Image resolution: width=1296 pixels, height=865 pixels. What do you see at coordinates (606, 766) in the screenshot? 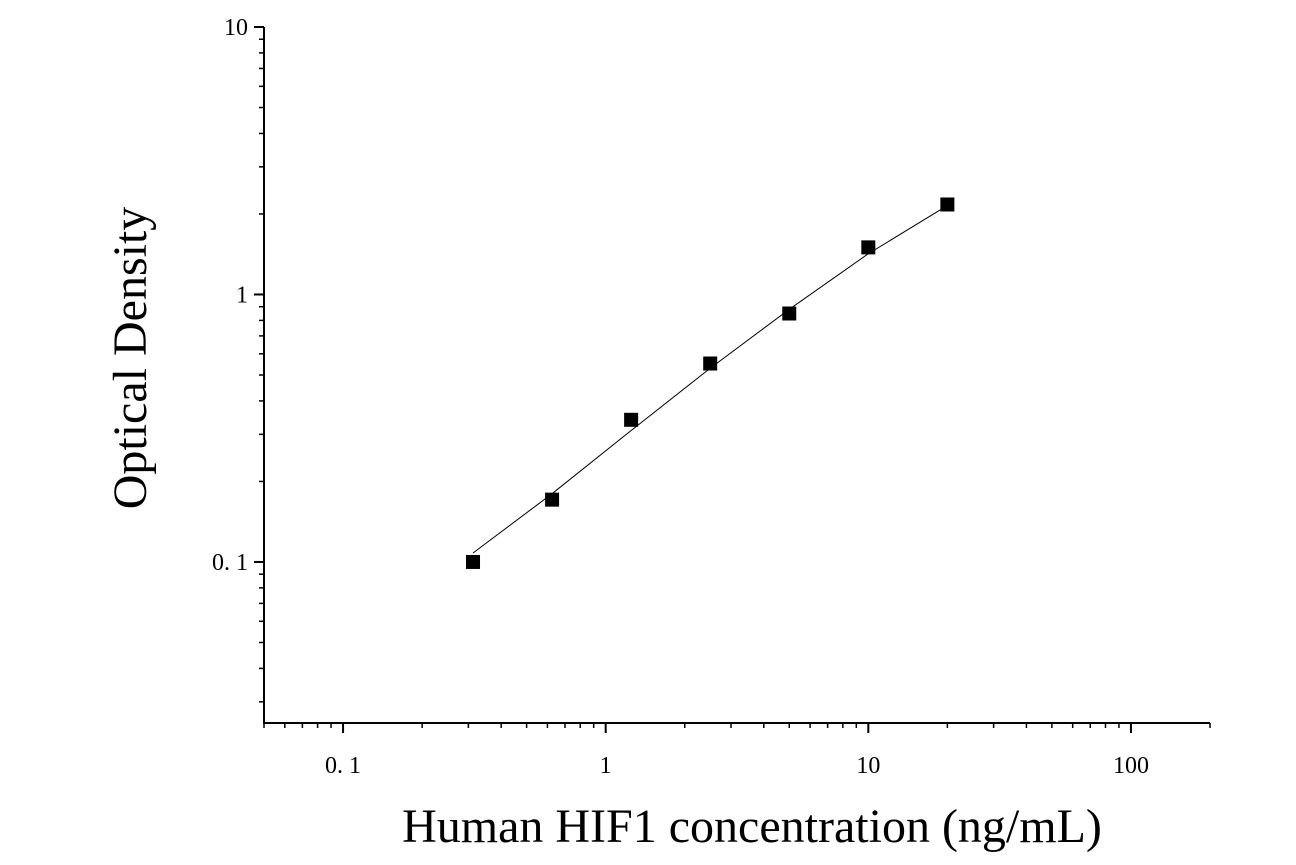
I see `x-tick-label: 1` at bounding box center [606, 766].